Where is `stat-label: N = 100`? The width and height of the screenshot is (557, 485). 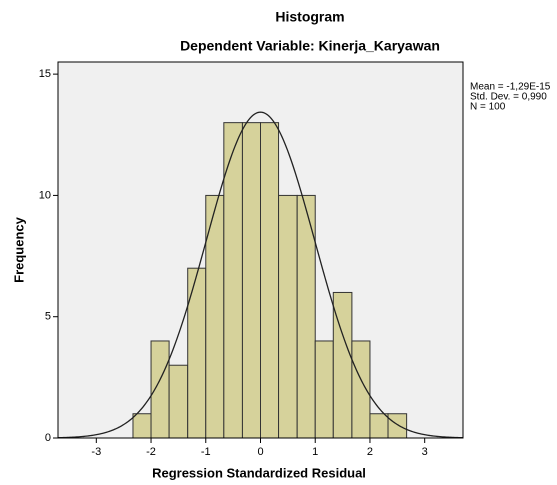 stat-label: N = 100 is located at coordinates (488, 107).